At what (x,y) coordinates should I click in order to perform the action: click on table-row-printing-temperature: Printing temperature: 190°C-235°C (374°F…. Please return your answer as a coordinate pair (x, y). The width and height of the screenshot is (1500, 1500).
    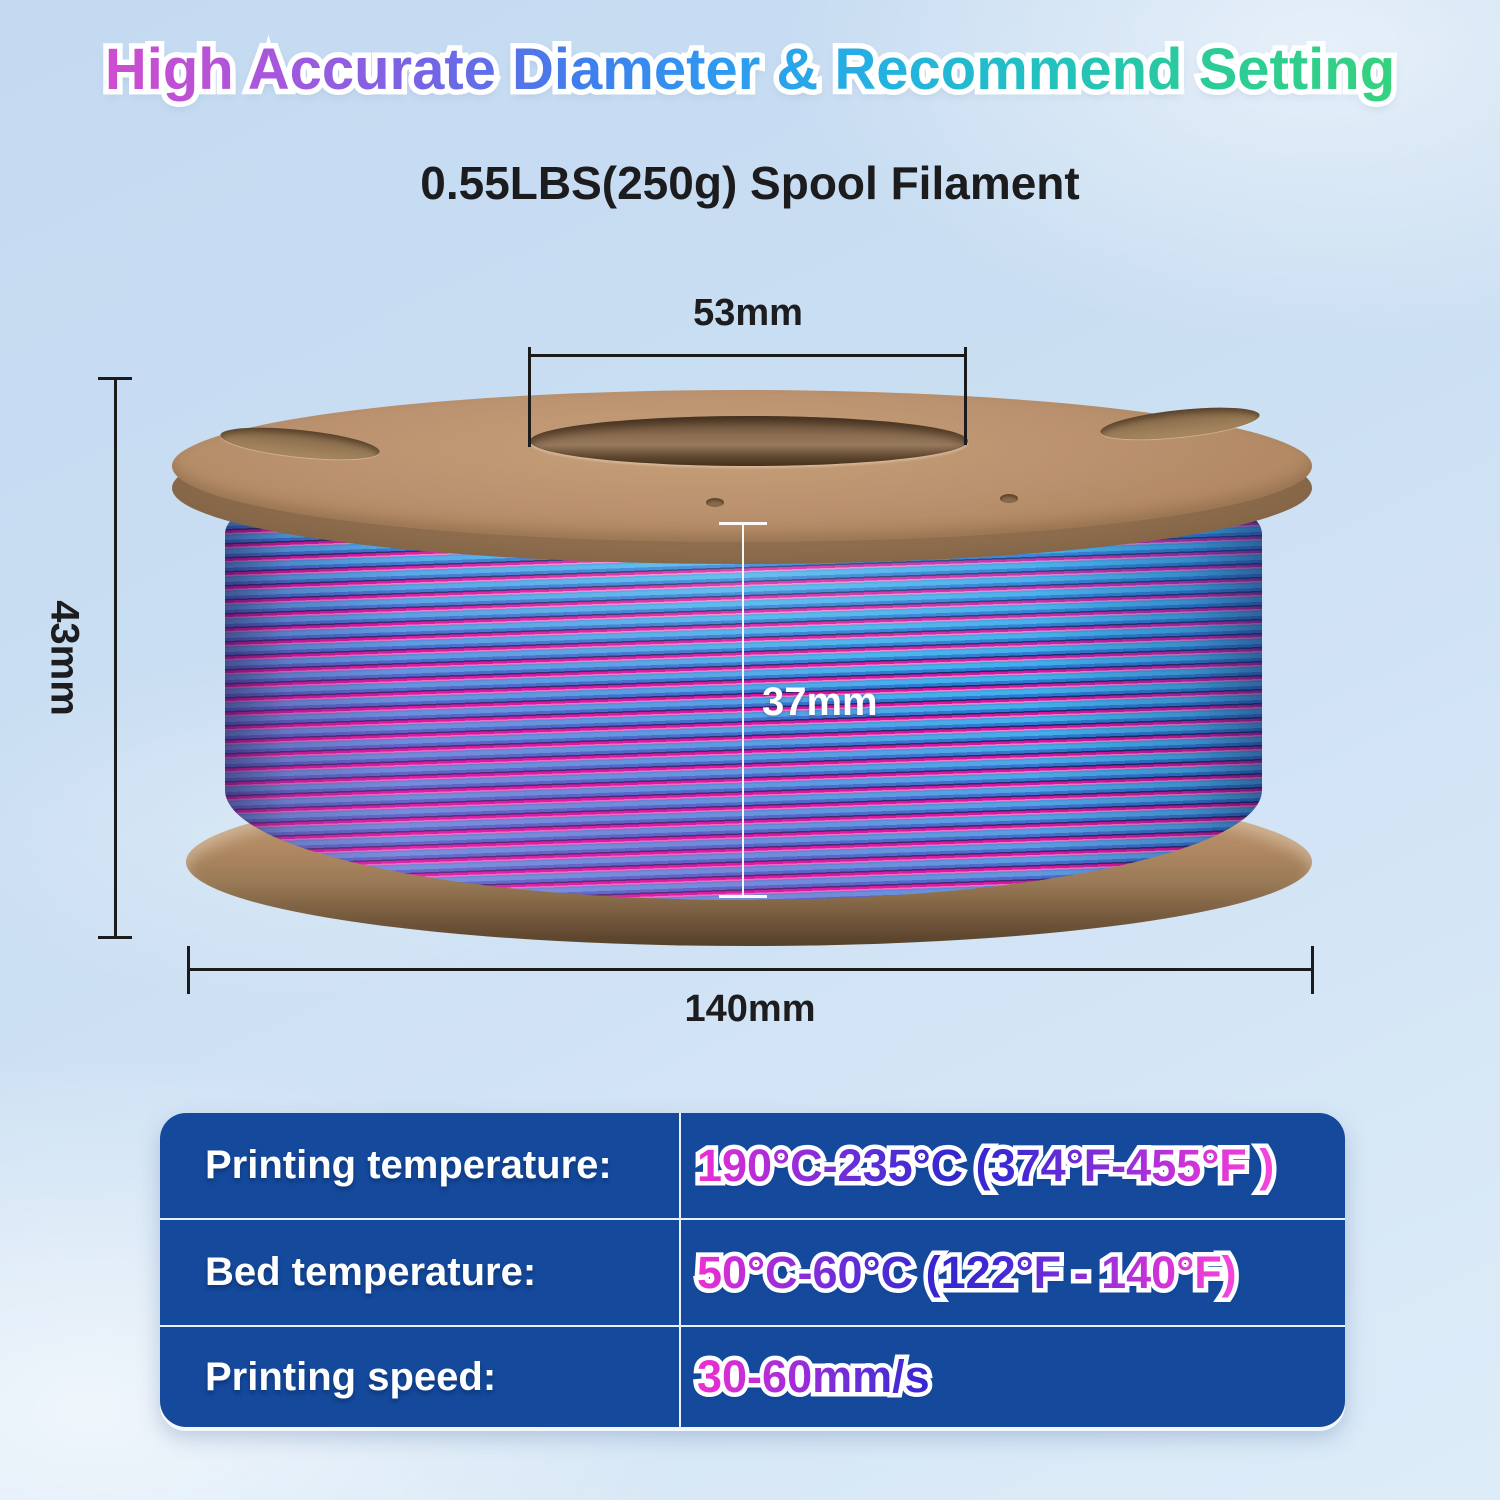
    Looking at the image, I should click on (752, 1165).